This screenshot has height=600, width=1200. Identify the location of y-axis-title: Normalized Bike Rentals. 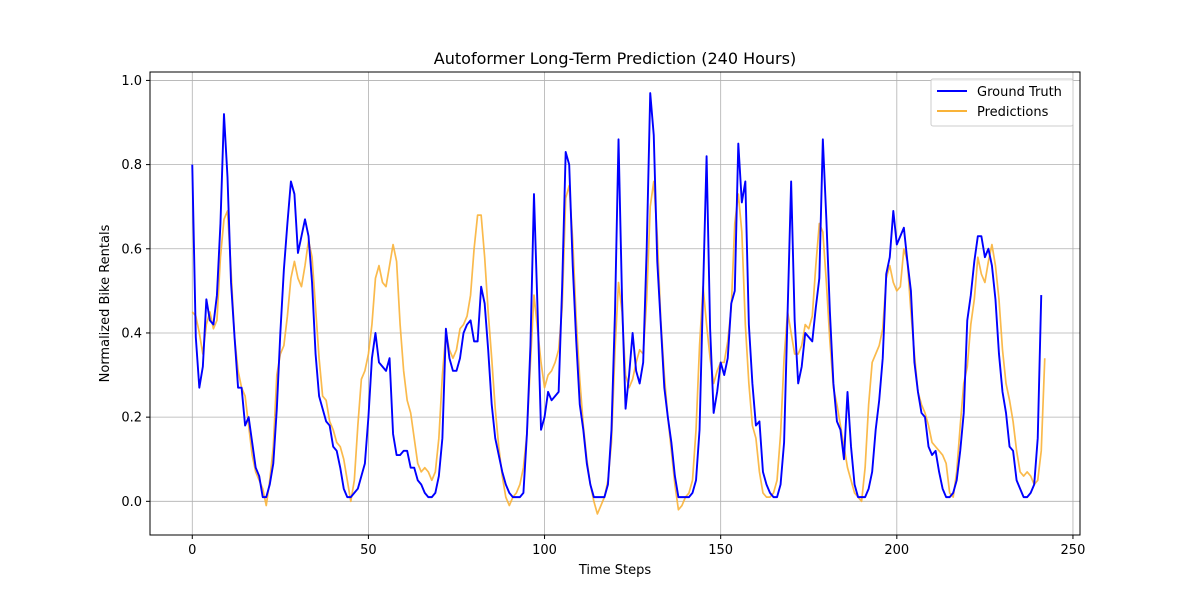
(105, 303).